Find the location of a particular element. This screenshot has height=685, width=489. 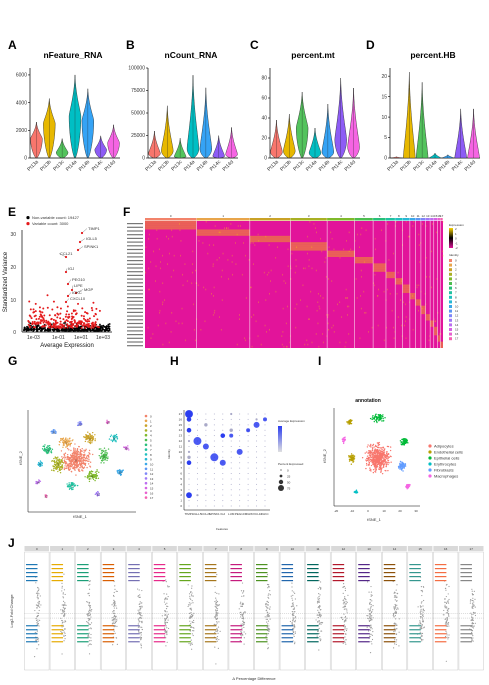

f-legend-expression-title: Expression is located at coordinates (456, 225).